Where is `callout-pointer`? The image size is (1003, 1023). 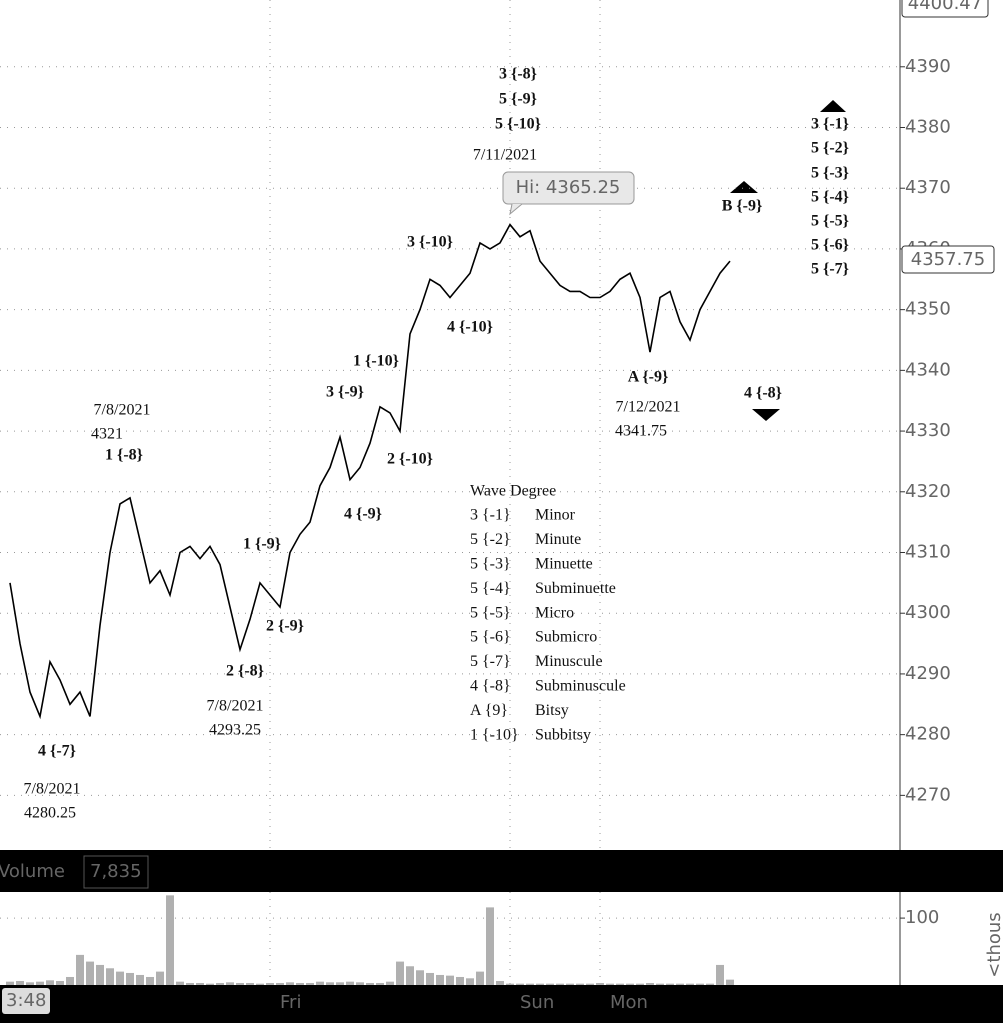
callout-pointer is located at coordinates (516, 209).